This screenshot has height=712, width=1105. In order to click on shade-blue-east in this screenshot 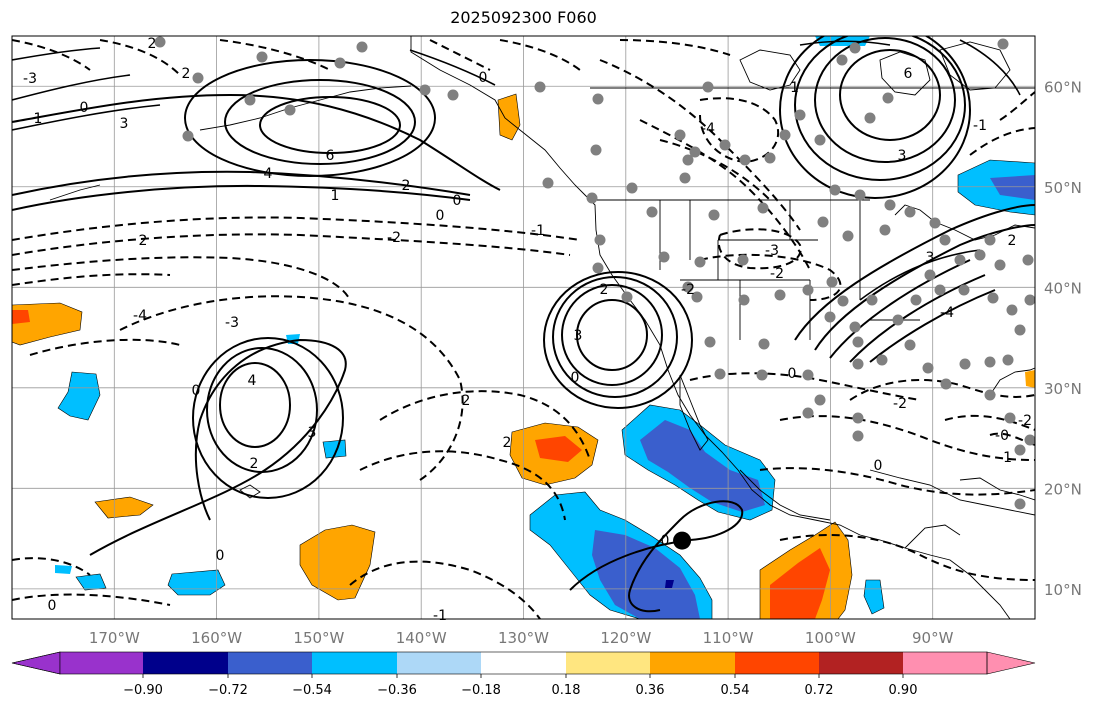, I will do `click(1012, 187)`.